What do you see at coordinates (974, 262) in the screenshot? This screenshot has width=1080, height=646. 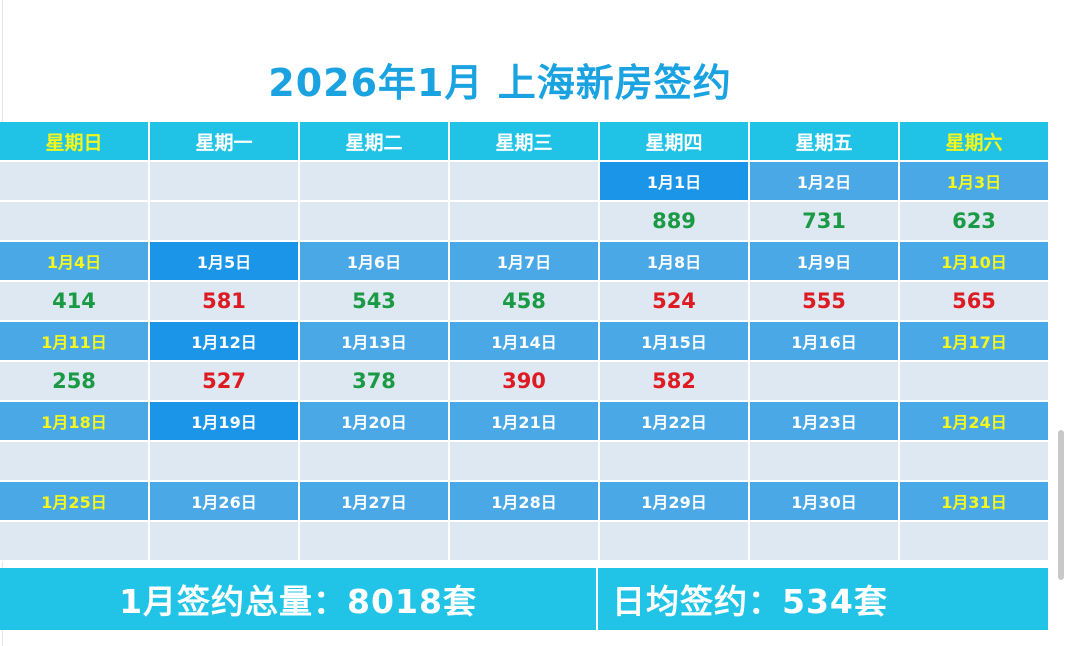 I see `date-cell: 1月10日` at bounding box center [974, 262].